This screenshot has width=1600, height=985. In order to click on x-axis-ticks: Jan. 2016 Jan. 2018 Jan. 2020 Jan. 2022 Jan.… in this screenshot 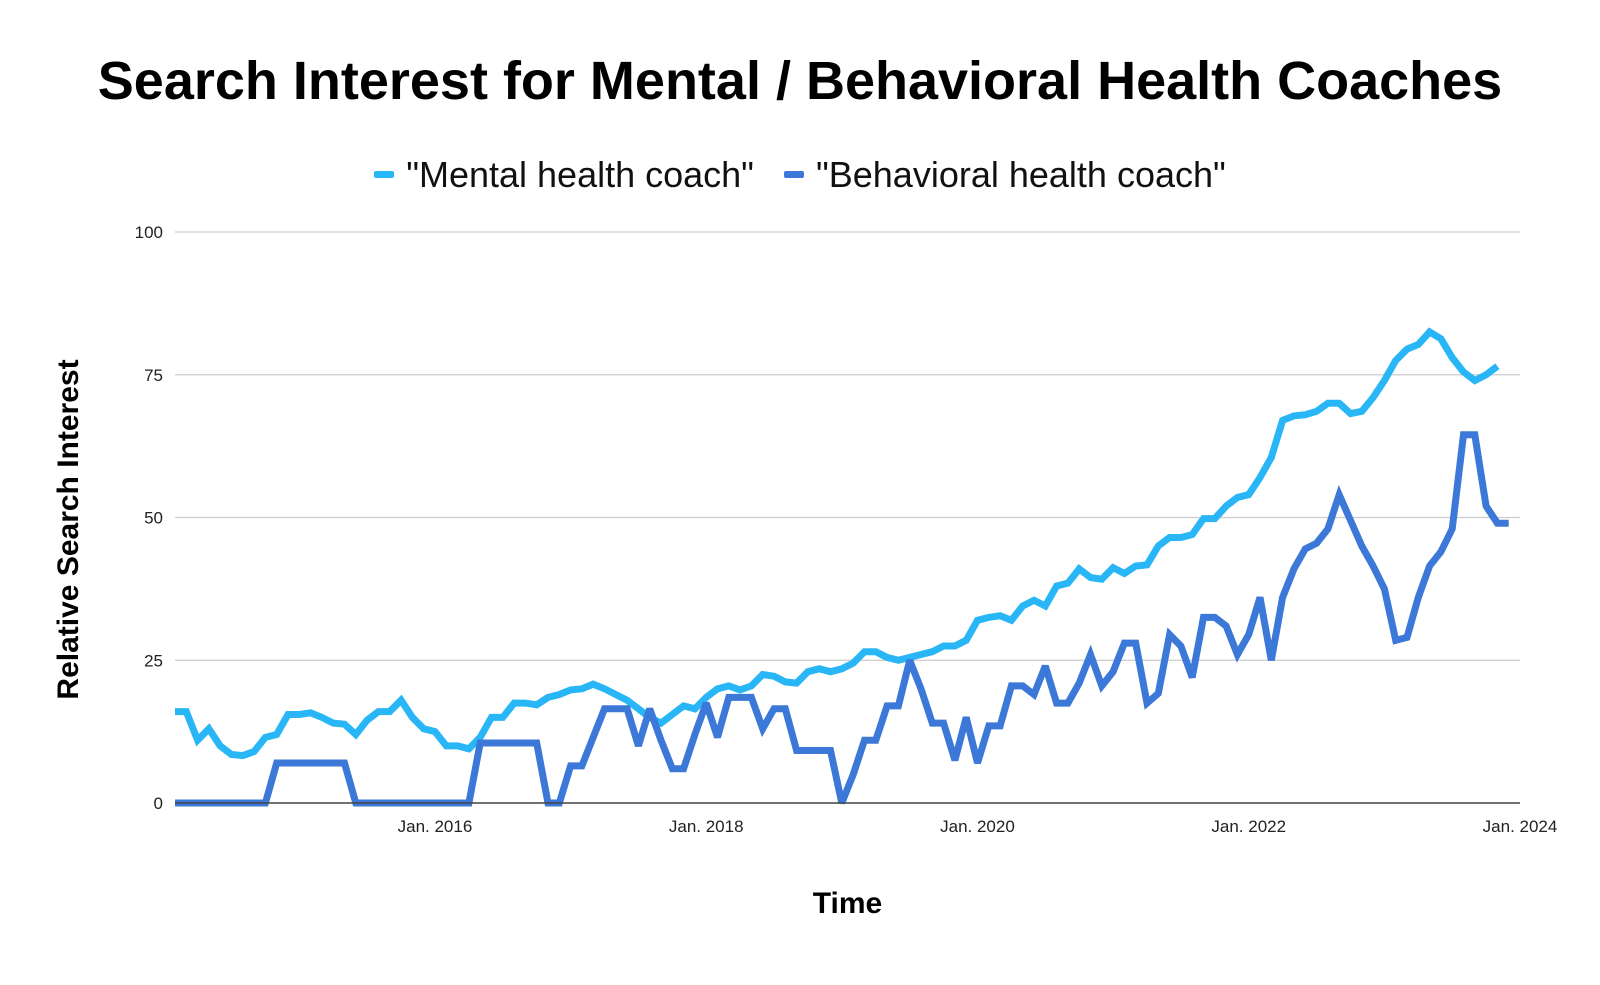, I will do `click(978, 826)`.